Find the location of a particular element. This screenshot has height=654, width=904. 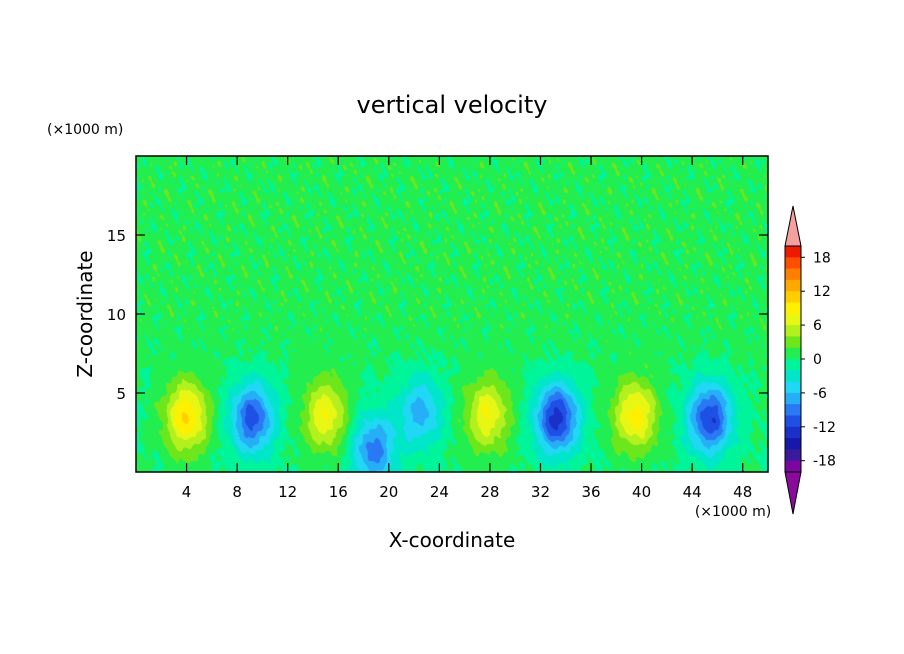

chart-title: vertical velocity is located at coordinates (452, 105).